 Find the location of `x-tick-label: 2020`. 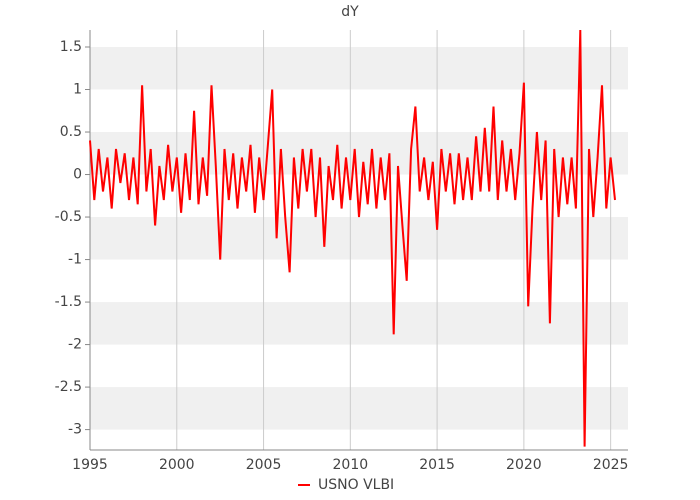

x-tick-label: 2020 is located at coordinates (524, 465).